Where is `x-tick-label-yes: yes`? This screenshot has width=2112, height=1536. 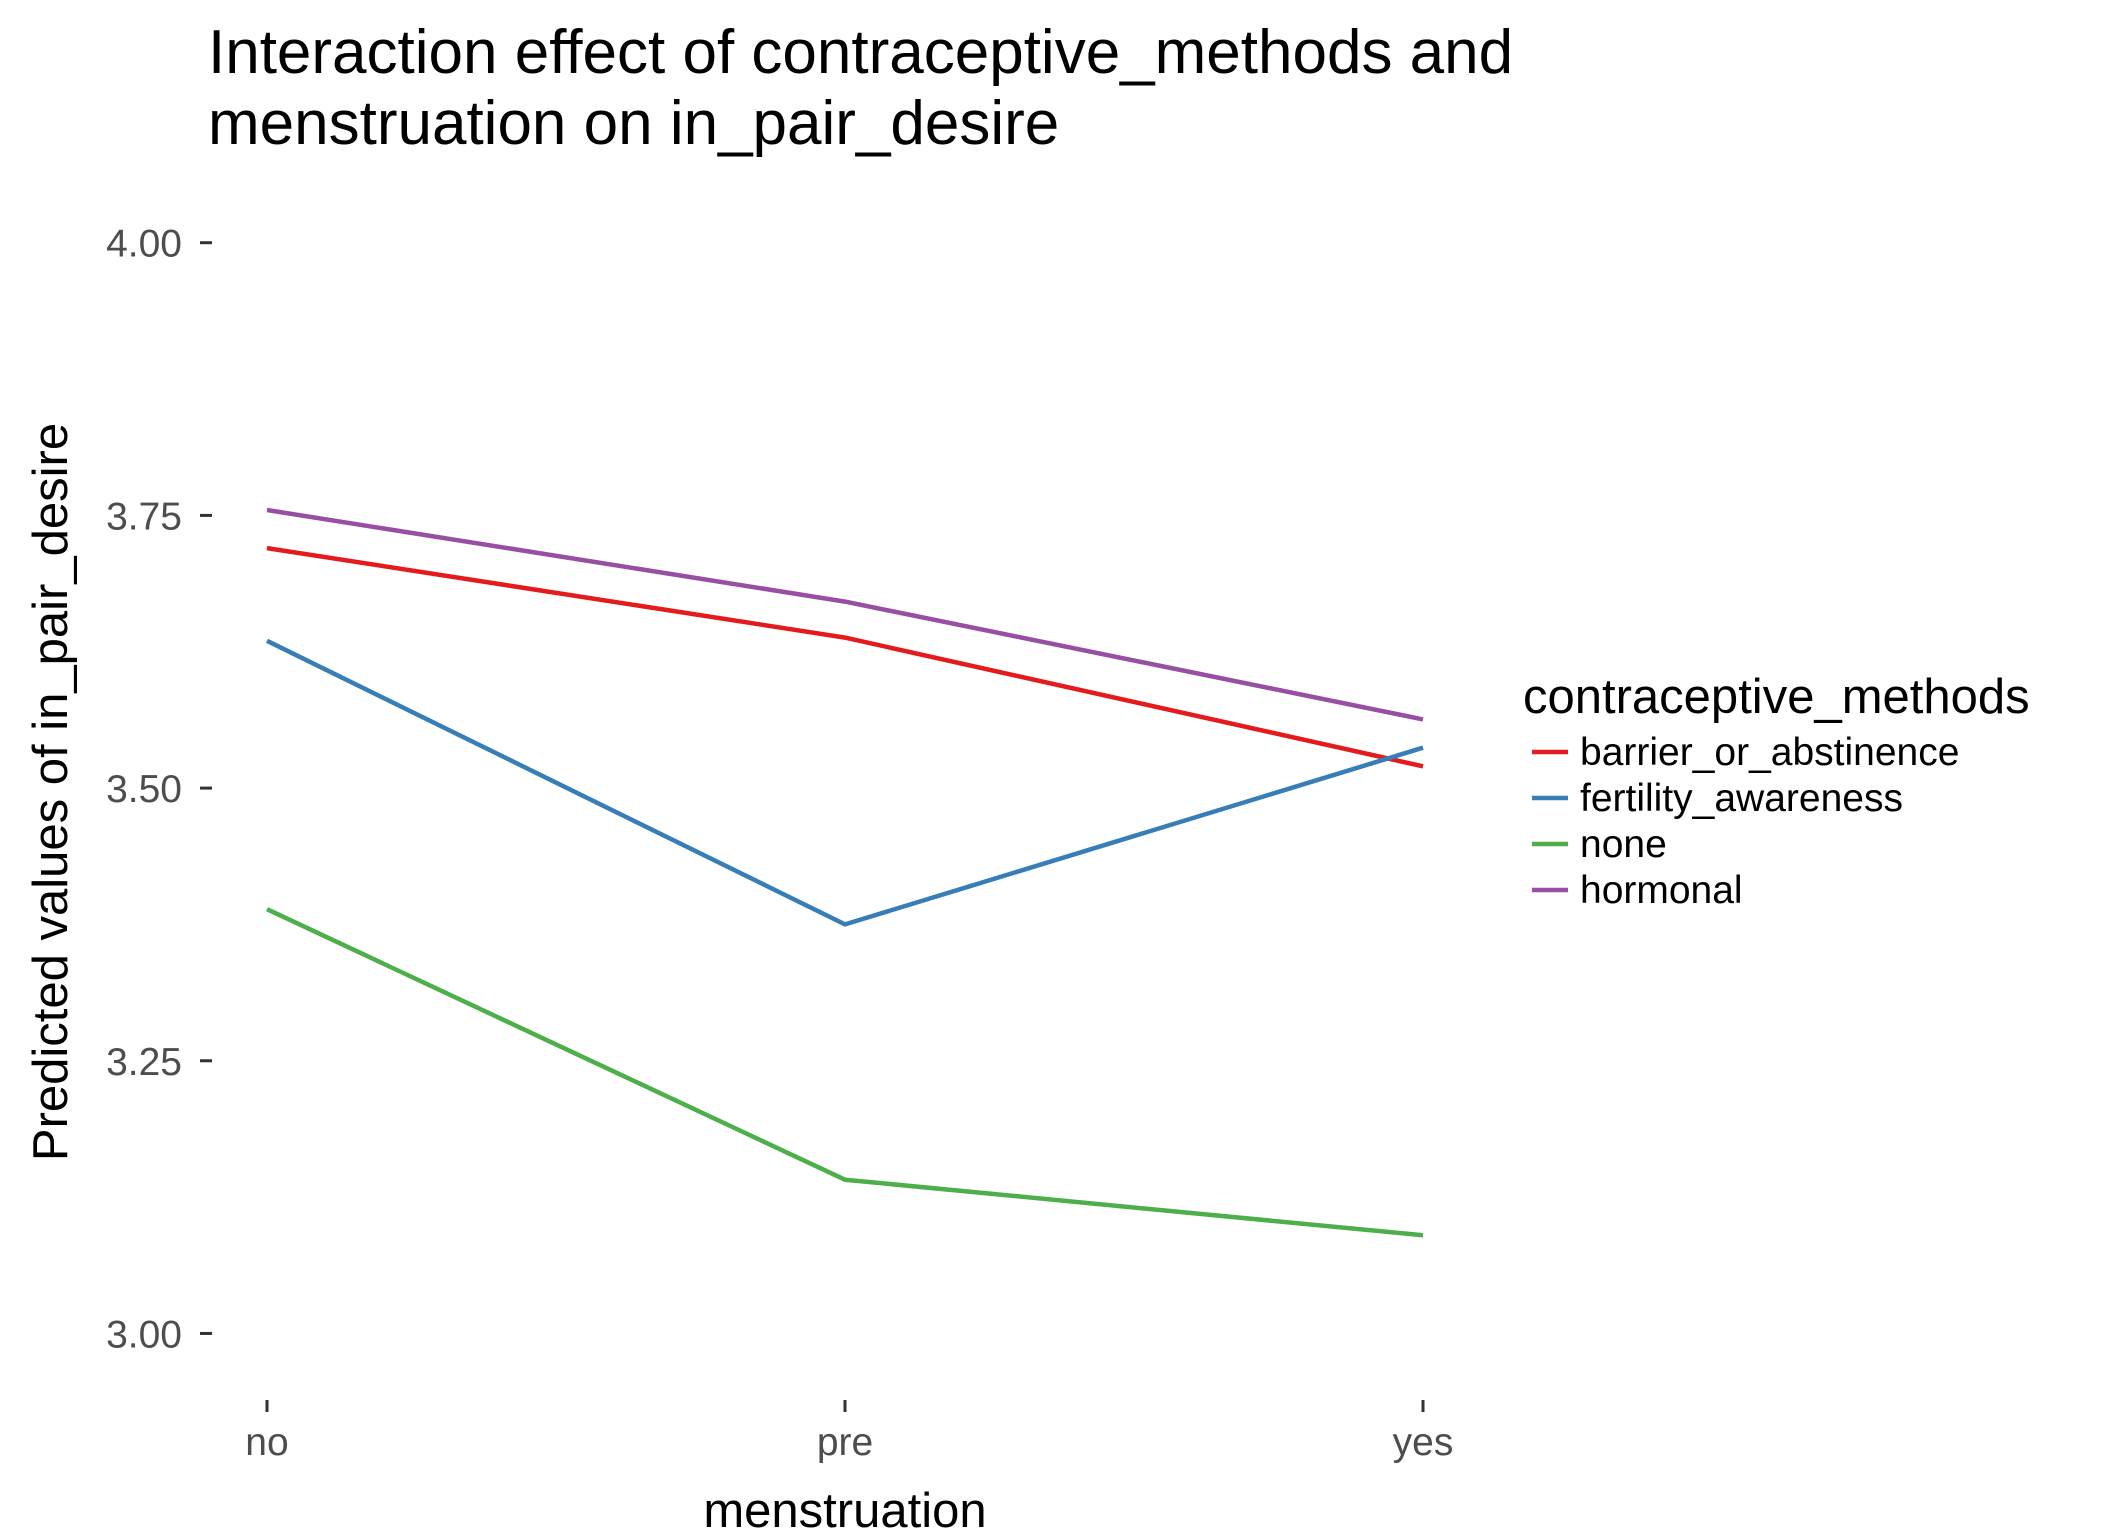
x-tick-label-yes: yes is located at coordinates (1423, 1442).